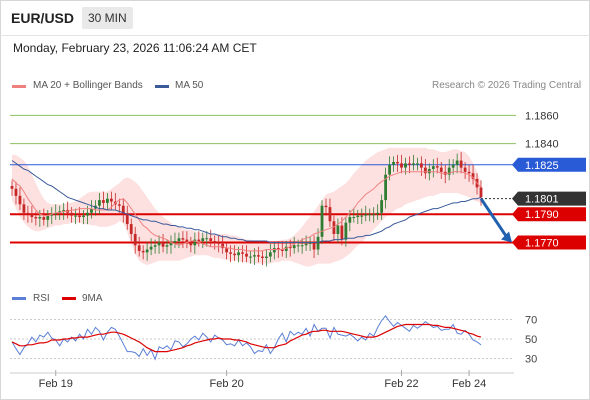  What do you see at coordinates (88, 85) in the screenshot?
I see `ma20-legend-label: MA 20 + Bollinger Bands` at bounding box center [88, 85].